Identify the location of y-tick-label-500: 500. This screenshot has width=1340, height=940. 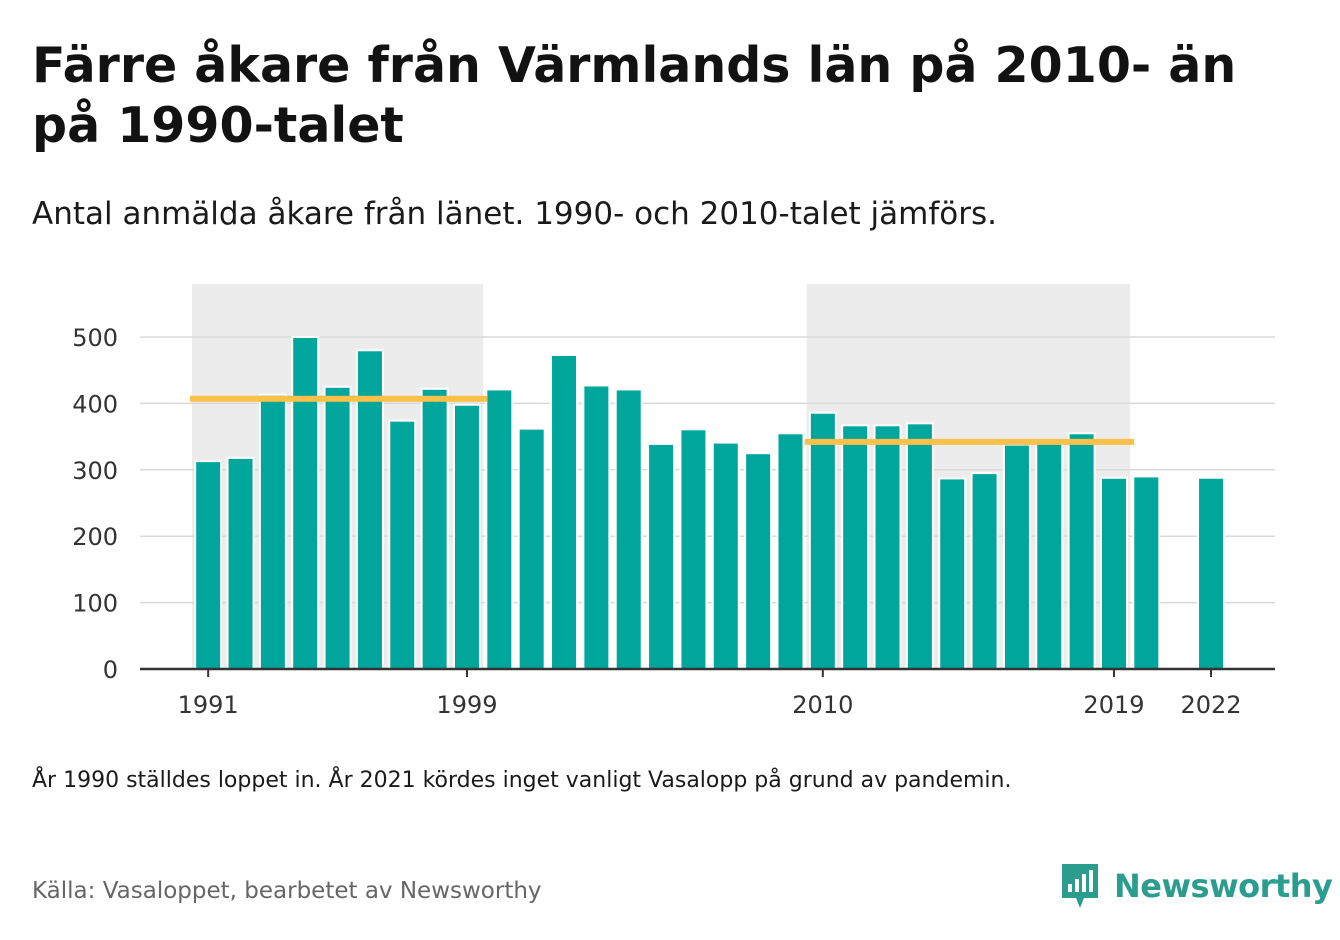
(95, 338).